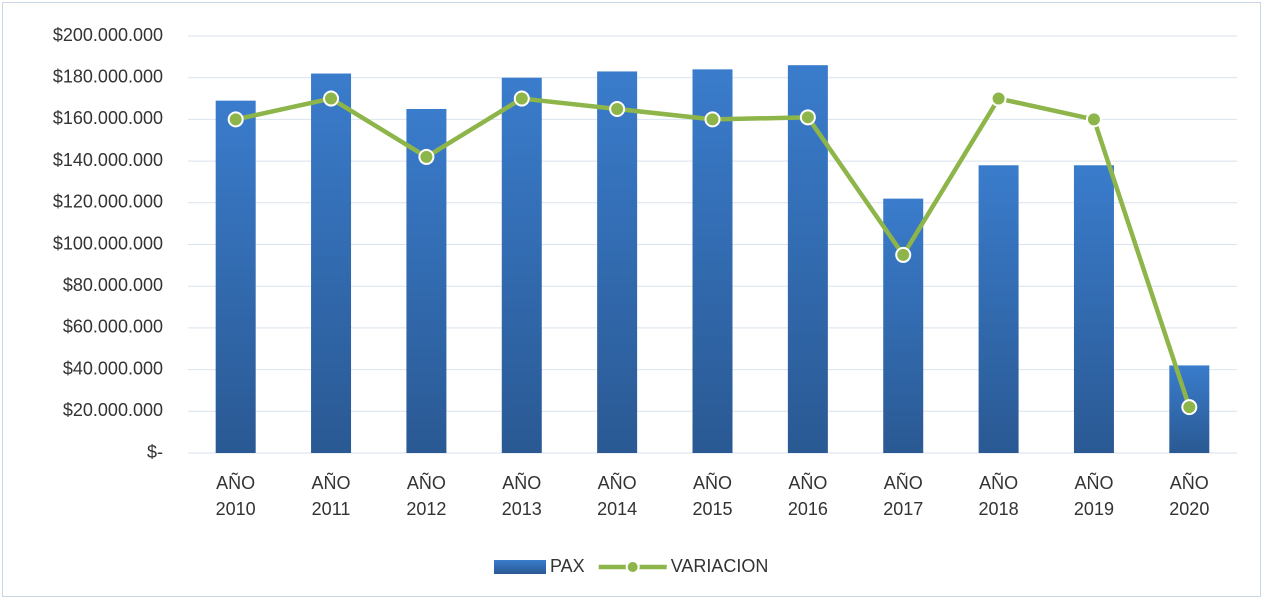  Describe the element at coordinates (235, 496) in the screenshot. I see `x-tick-label: AÑO 2010` at that location.